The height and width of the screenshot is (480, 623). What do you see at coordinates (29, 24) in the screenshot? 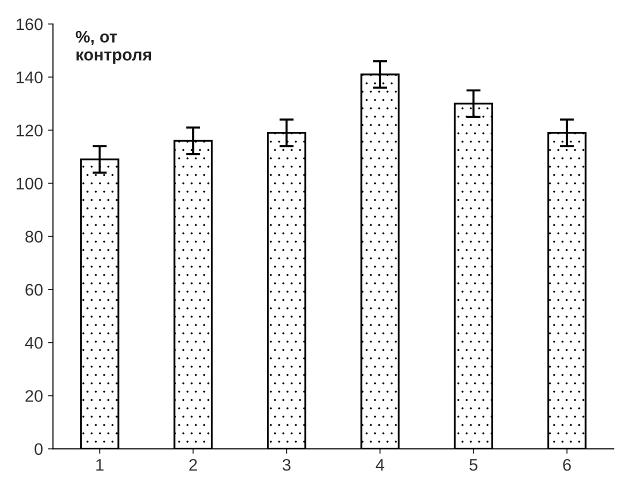
I see `y-tick-label: 160` at bounding box center [29, 24].